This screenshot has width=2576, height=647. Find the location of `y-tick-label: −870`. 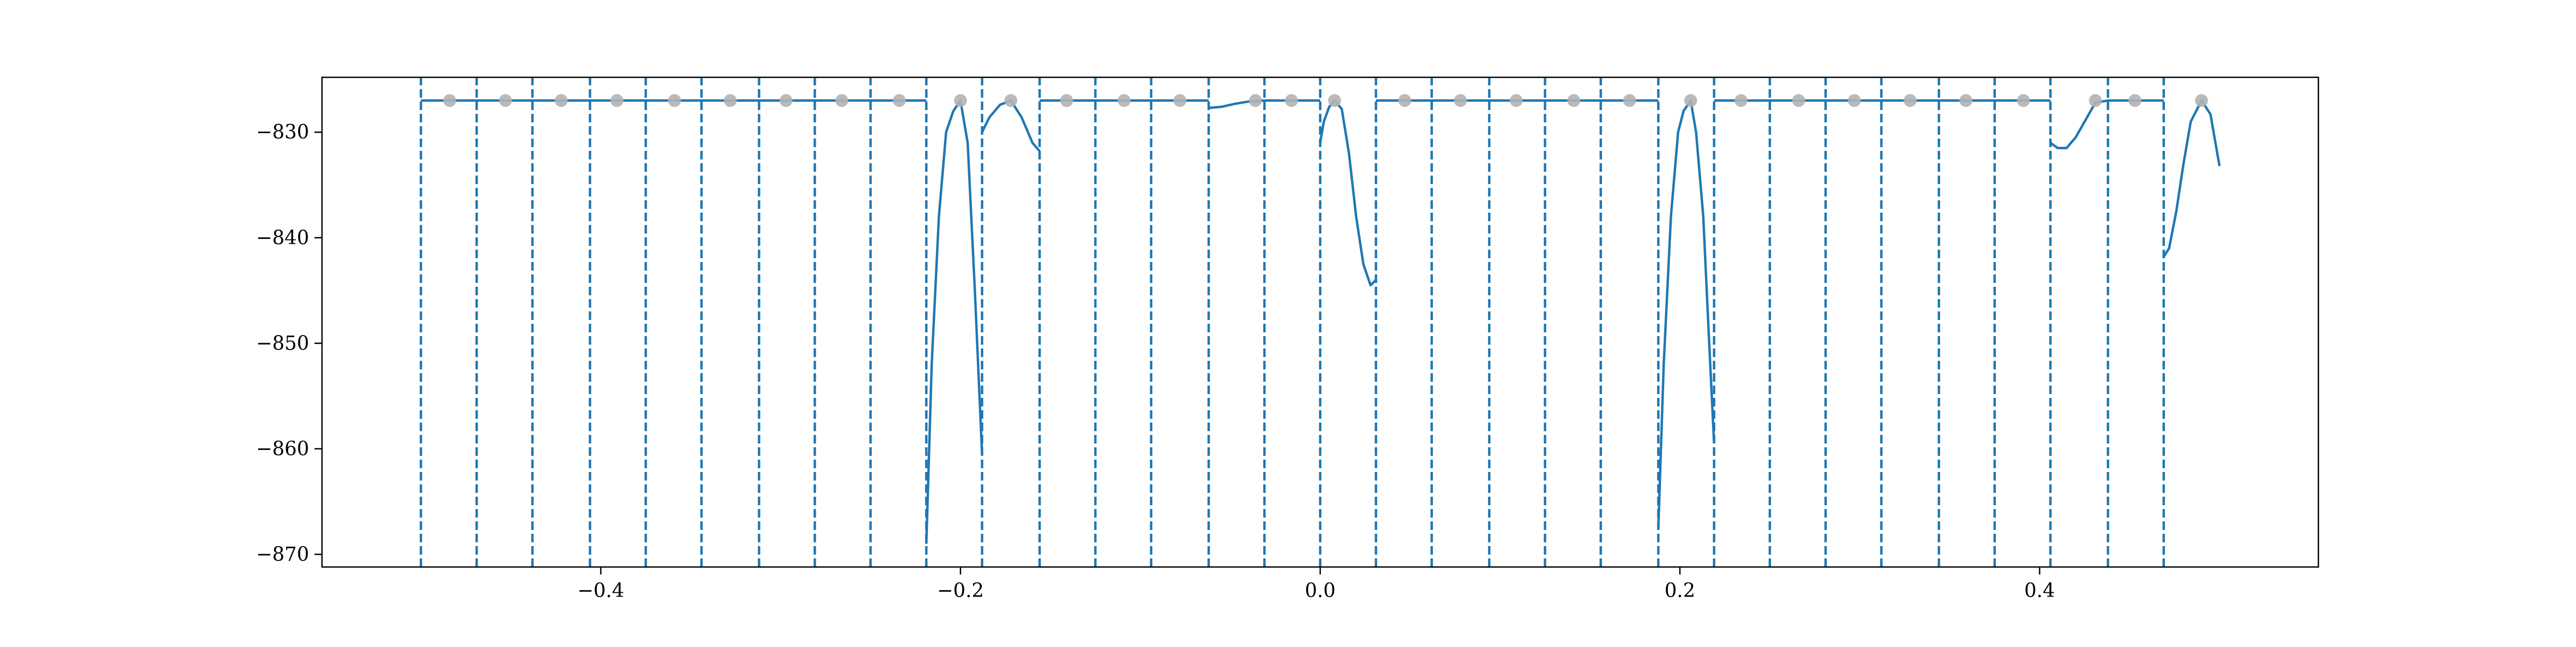

y-tick-label: −870 is located at coordinates (282, 554).